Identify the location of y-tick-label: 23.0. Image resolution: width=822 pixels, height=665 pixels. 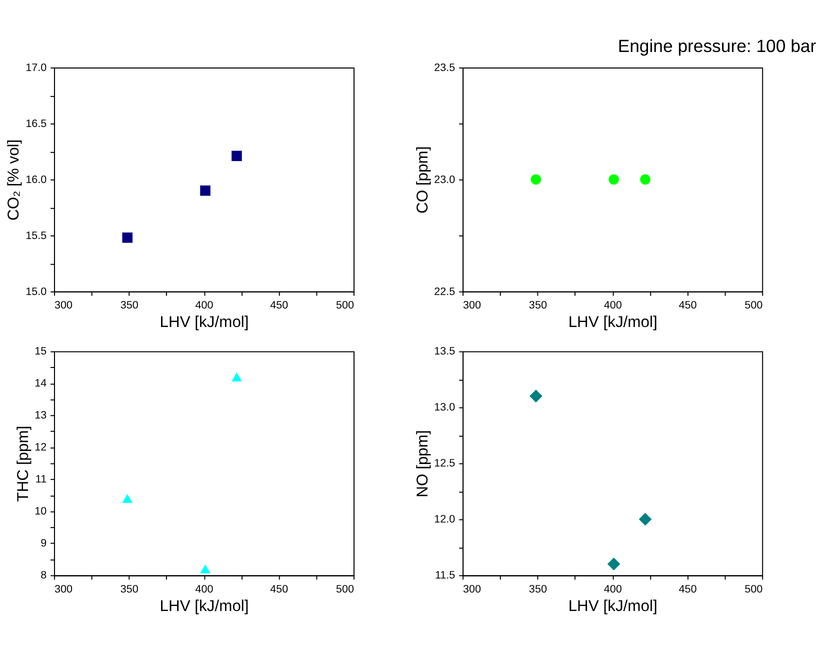
(445, 180).